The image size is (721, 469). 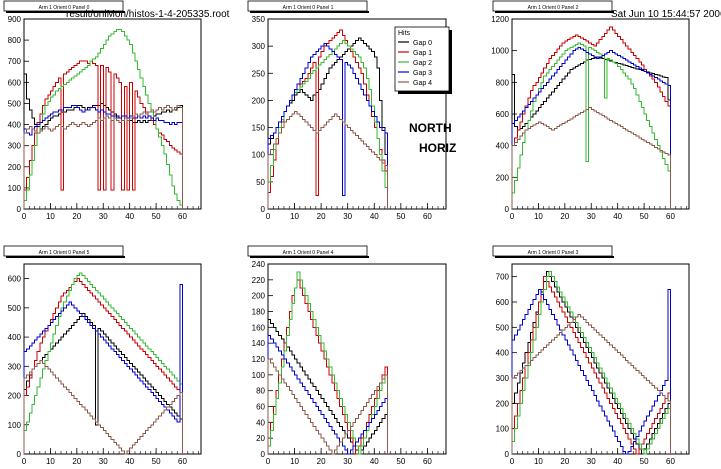 I want to click on y-tick-label: 40, so click(x=260, y=422).